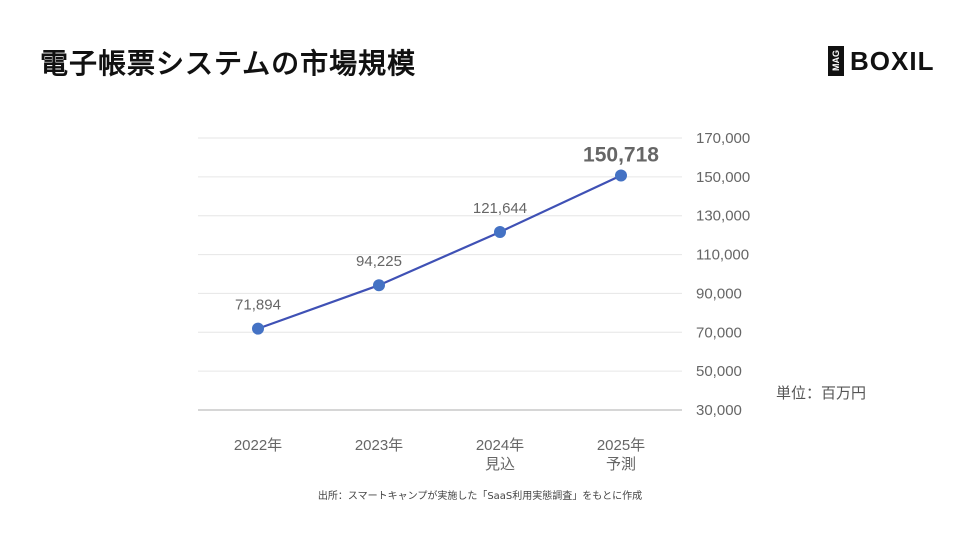  What do you see at coordinates (719, 293) in the screenshot?
I see `y-tick-label: 90,000` at bounding box center [719, 293].